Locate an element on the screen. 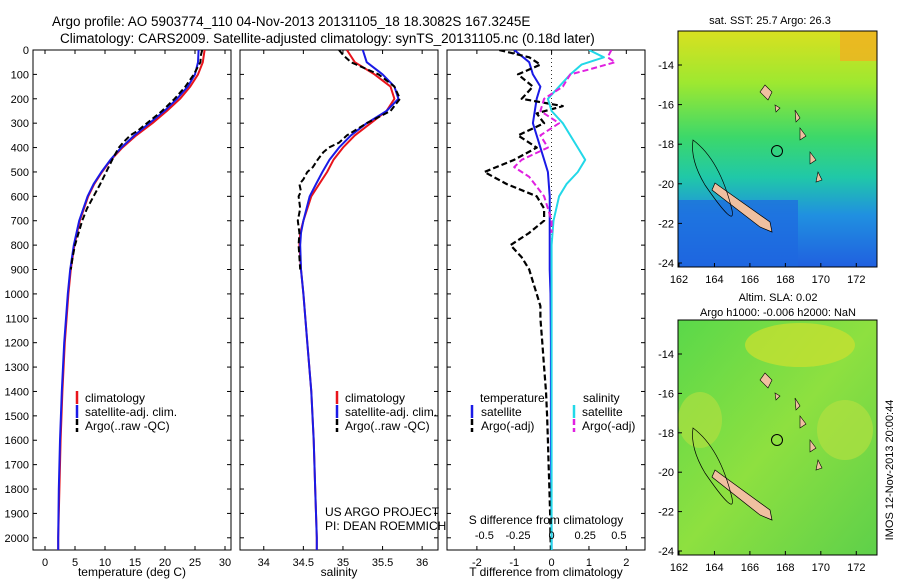  sla-map-axes: 162 164 166 168 170 172 -14 -16 -18 -20 -22 -24 is located at coordinates (761, 461).